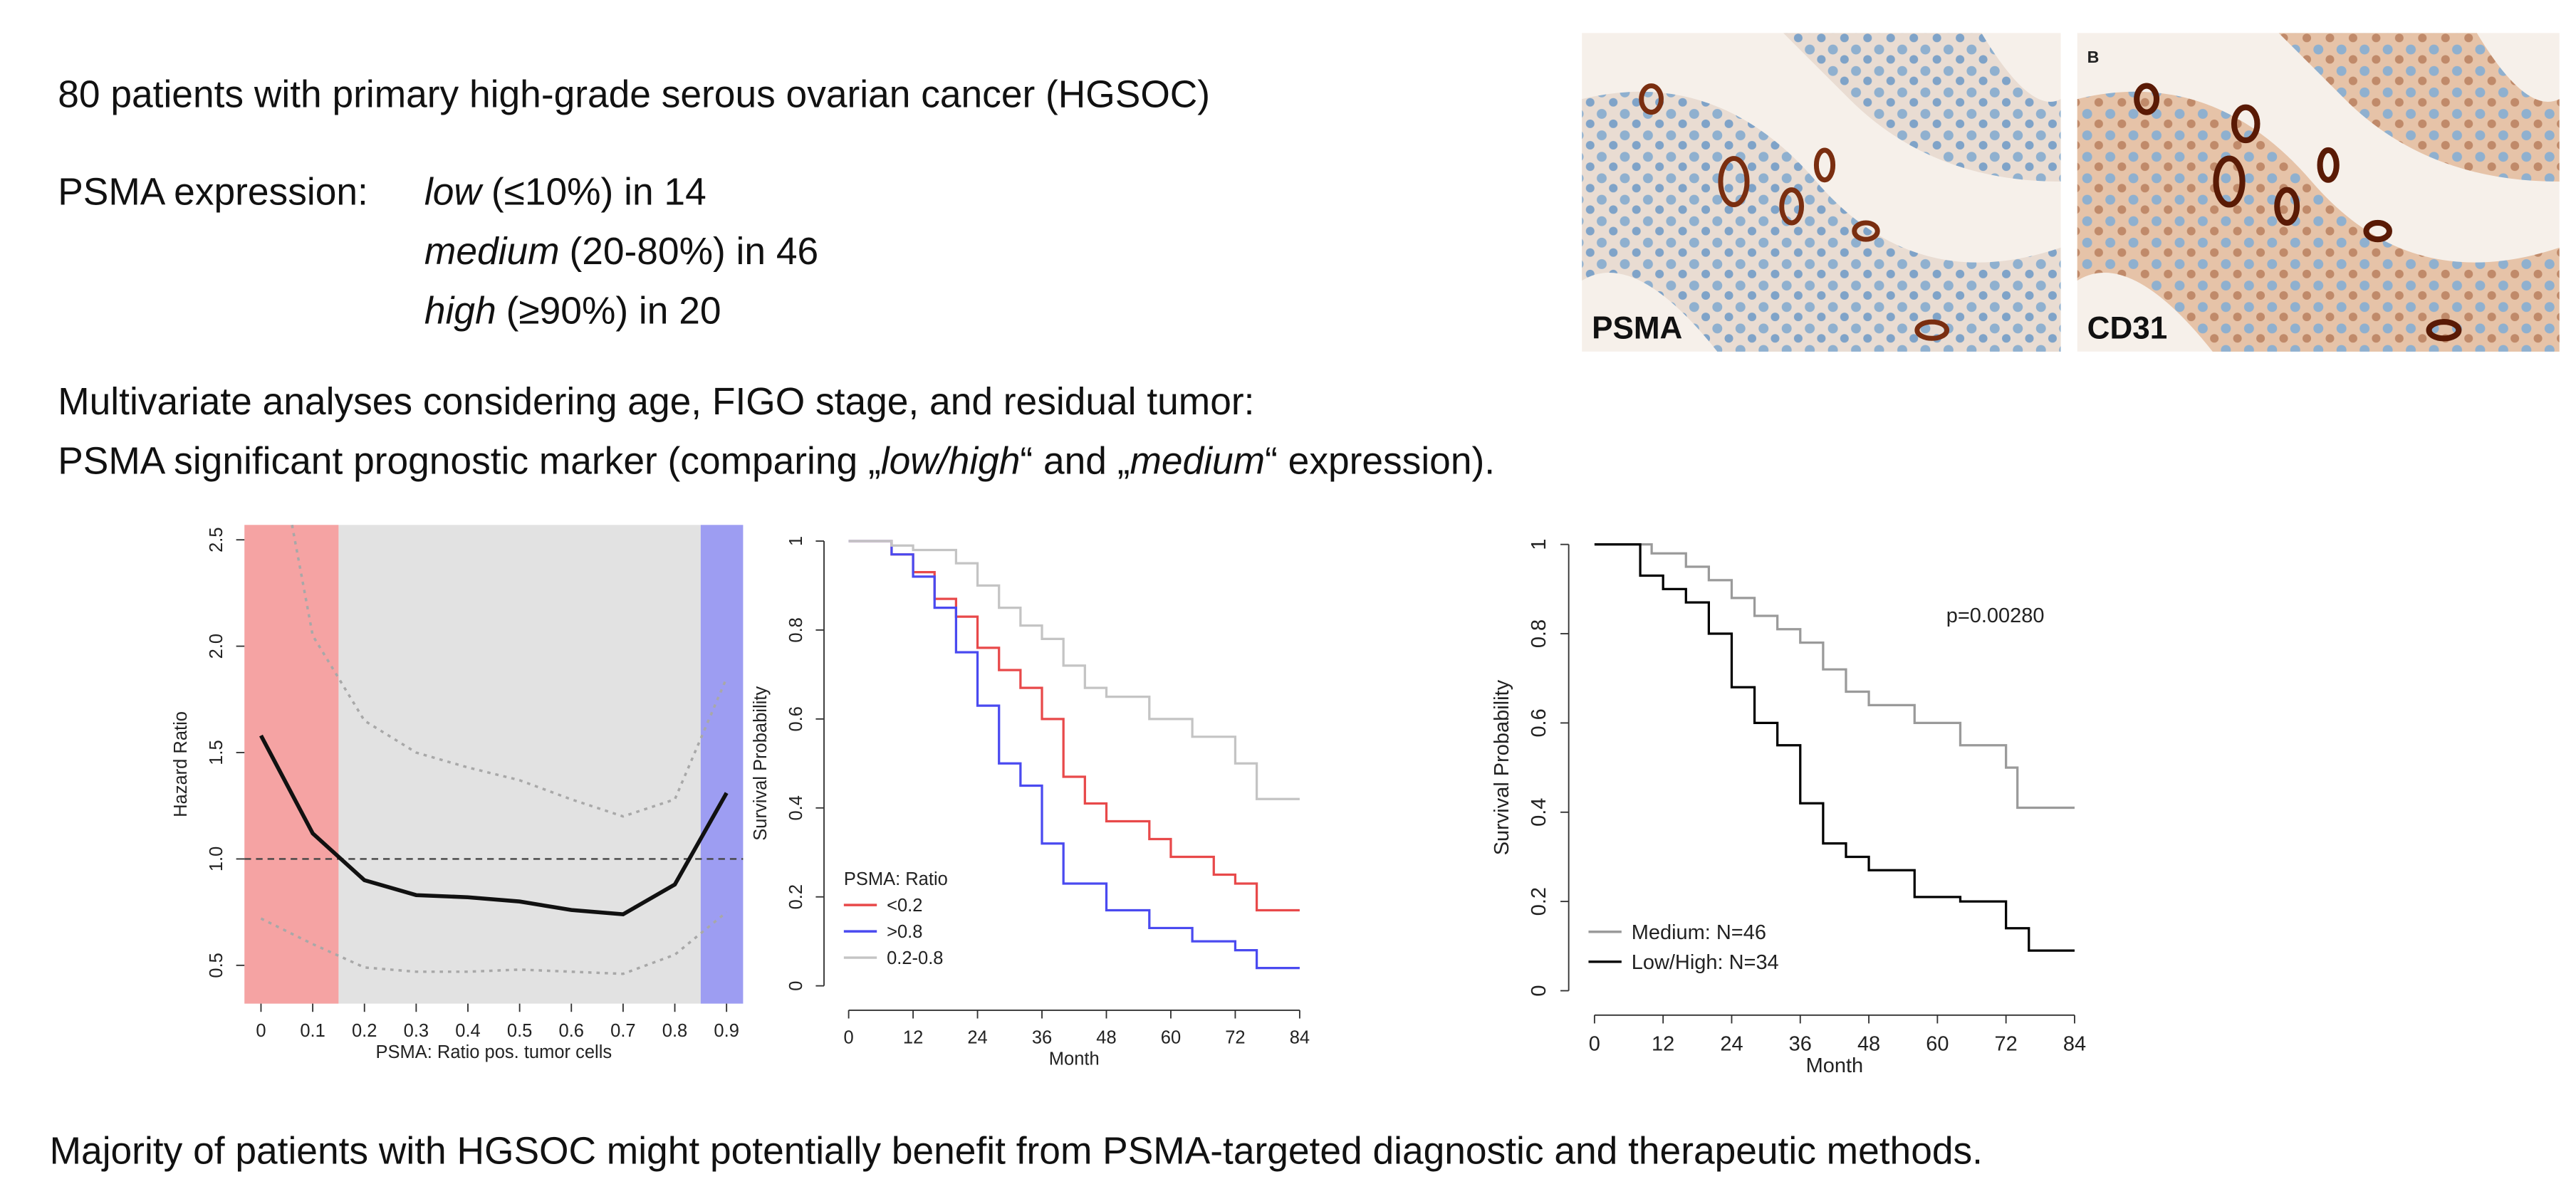 This screenshot has height=1189, width=2576. What do you see at coordinates (213, 192) in the screenshot?
I see `expression-label: PSMA expression:` at bounding box center [213, 192].